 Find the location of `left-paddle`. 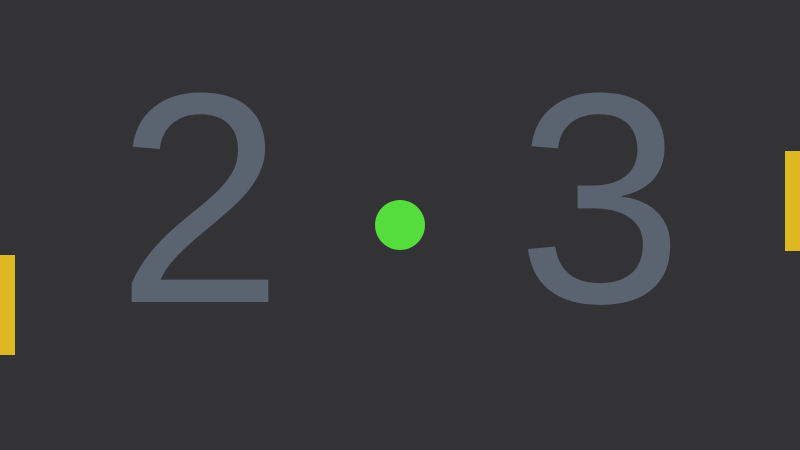

left-paddle is located at coordinates (7, 305).